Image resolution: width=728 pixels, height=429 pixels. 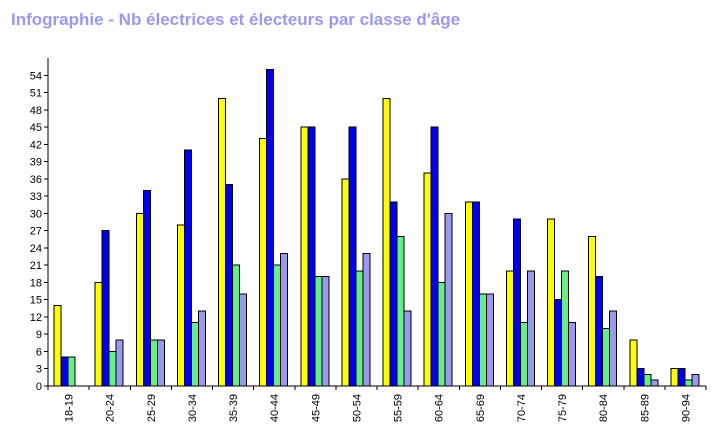 What do you see at coordinates (36, 249) in the screenshot?
I see `y-tick-label-24: 24` at bounding box center [36, 249].